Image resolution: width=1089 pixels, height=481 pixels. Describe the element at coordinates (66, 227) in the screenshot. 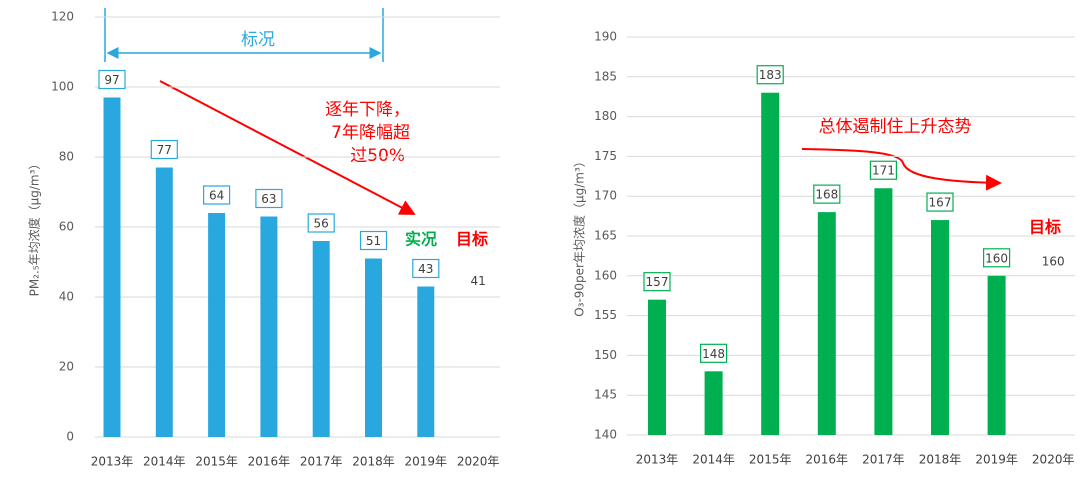

I see `y-tick-label: 60` at that location.